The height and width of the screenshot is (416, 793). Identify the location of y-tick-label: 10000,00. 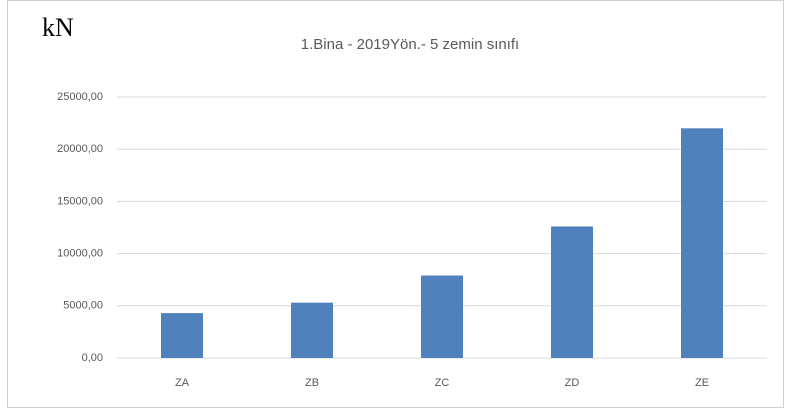
(80, 254).